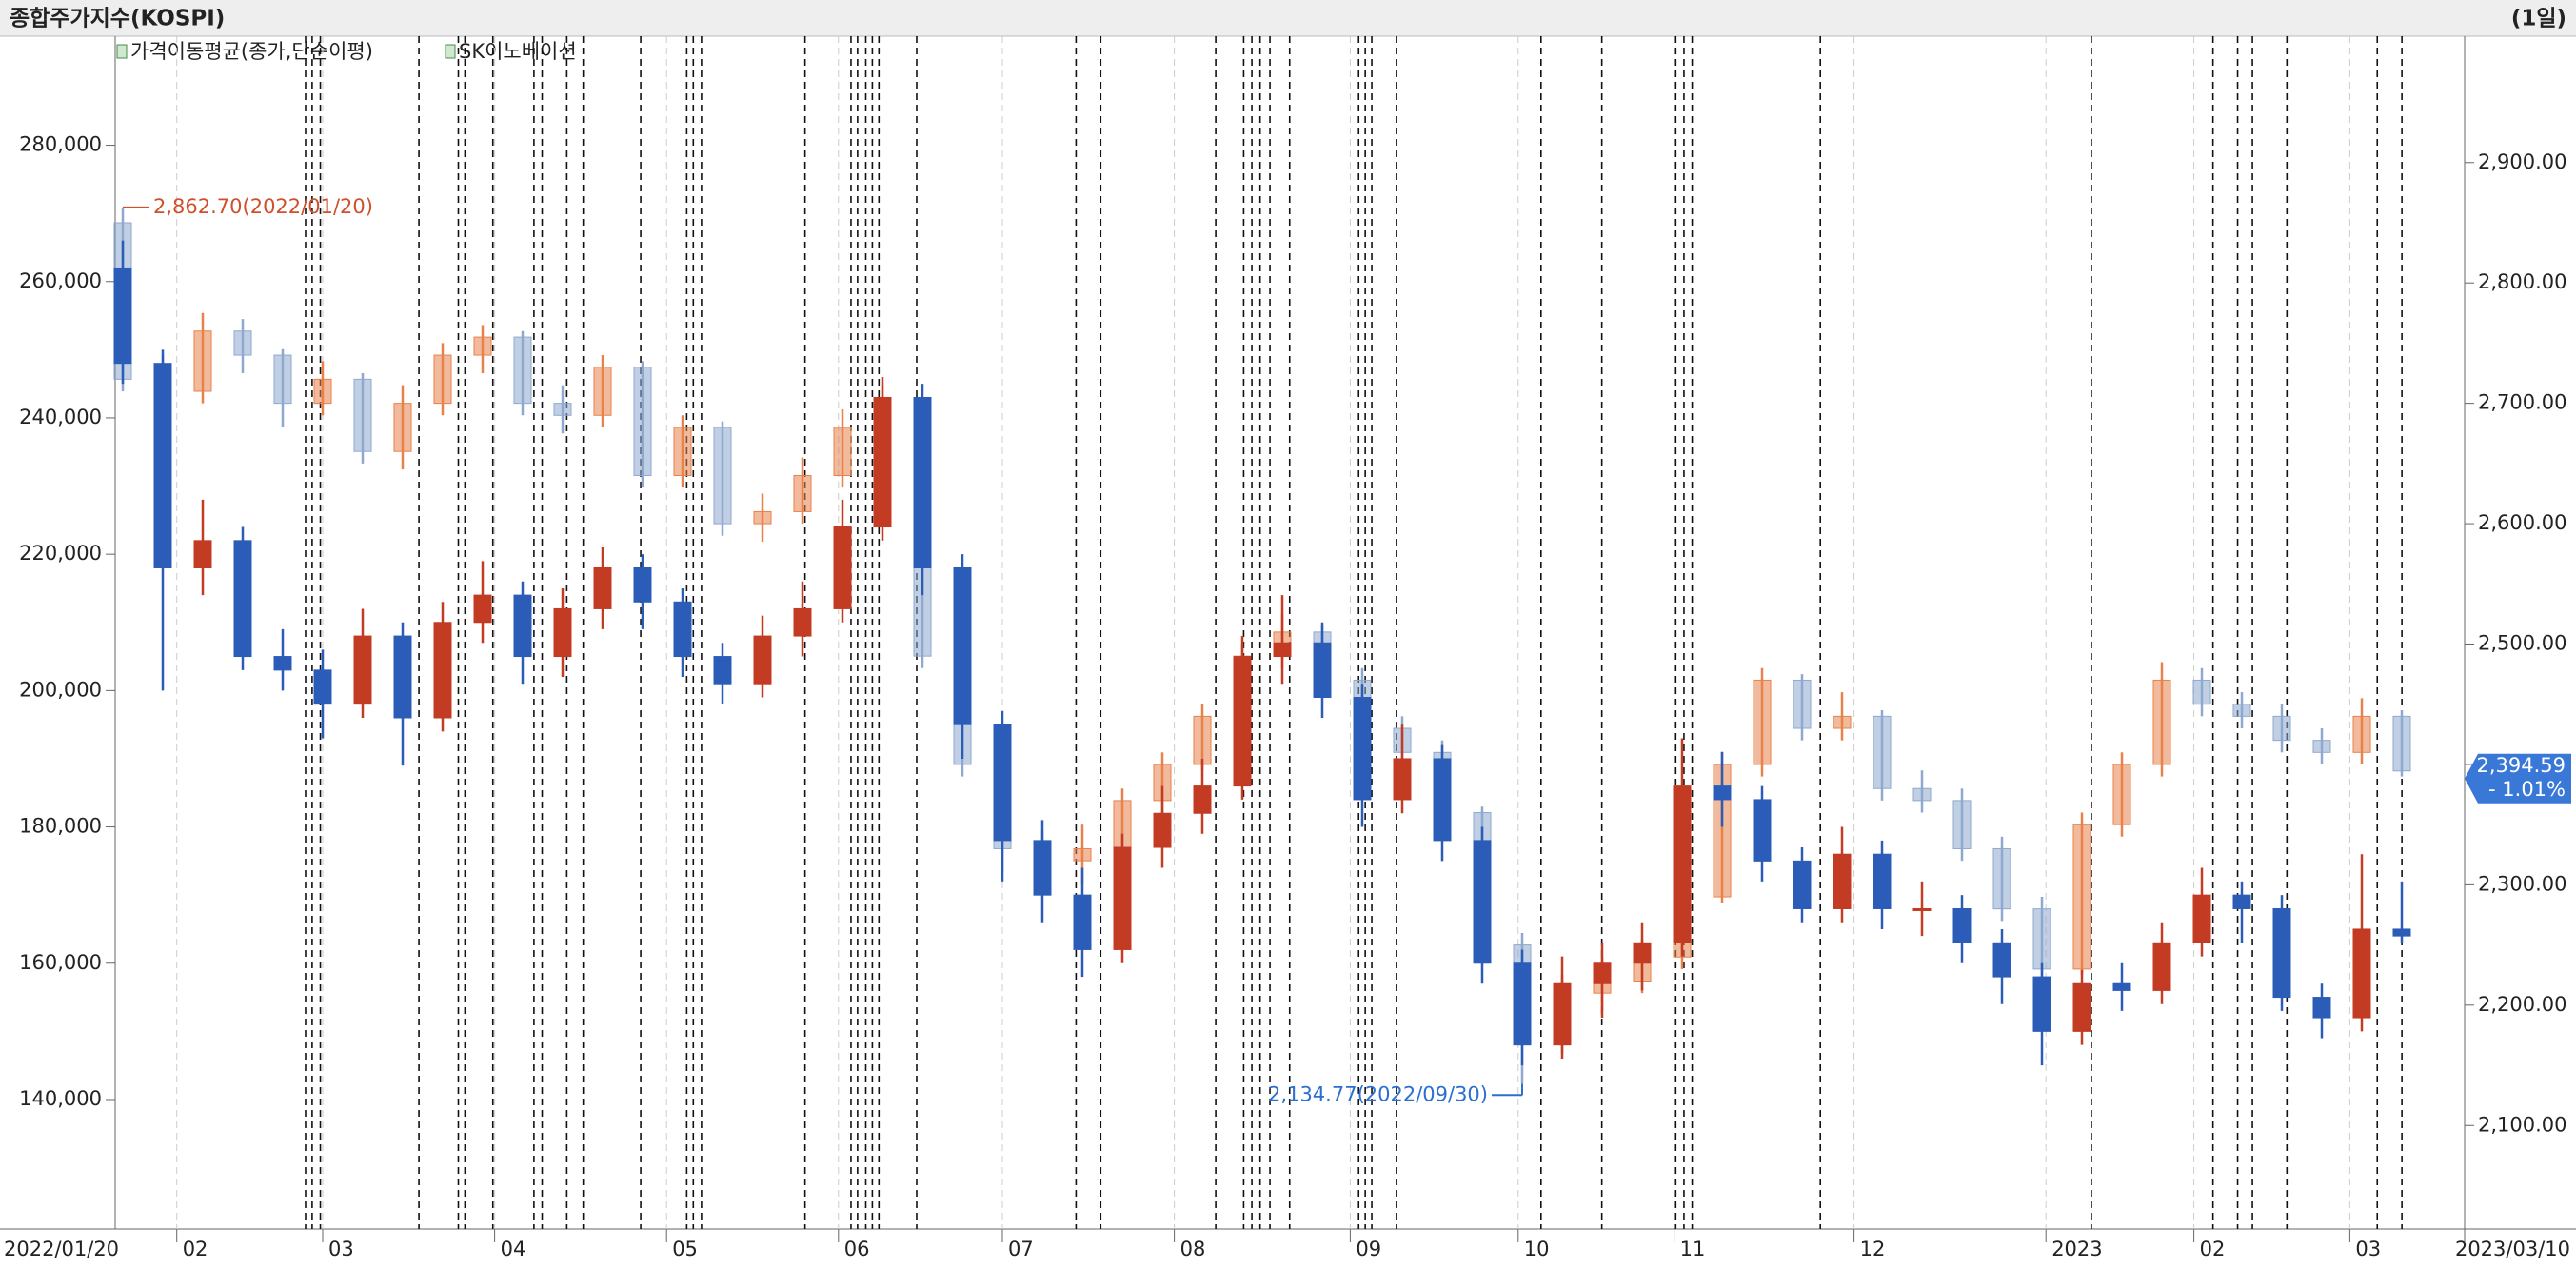  What do you see at coordinates (263, 206) in the screenshot?
I see `max-label: 2,862.70(2022/01/20)` at bounding box center [263, 206].